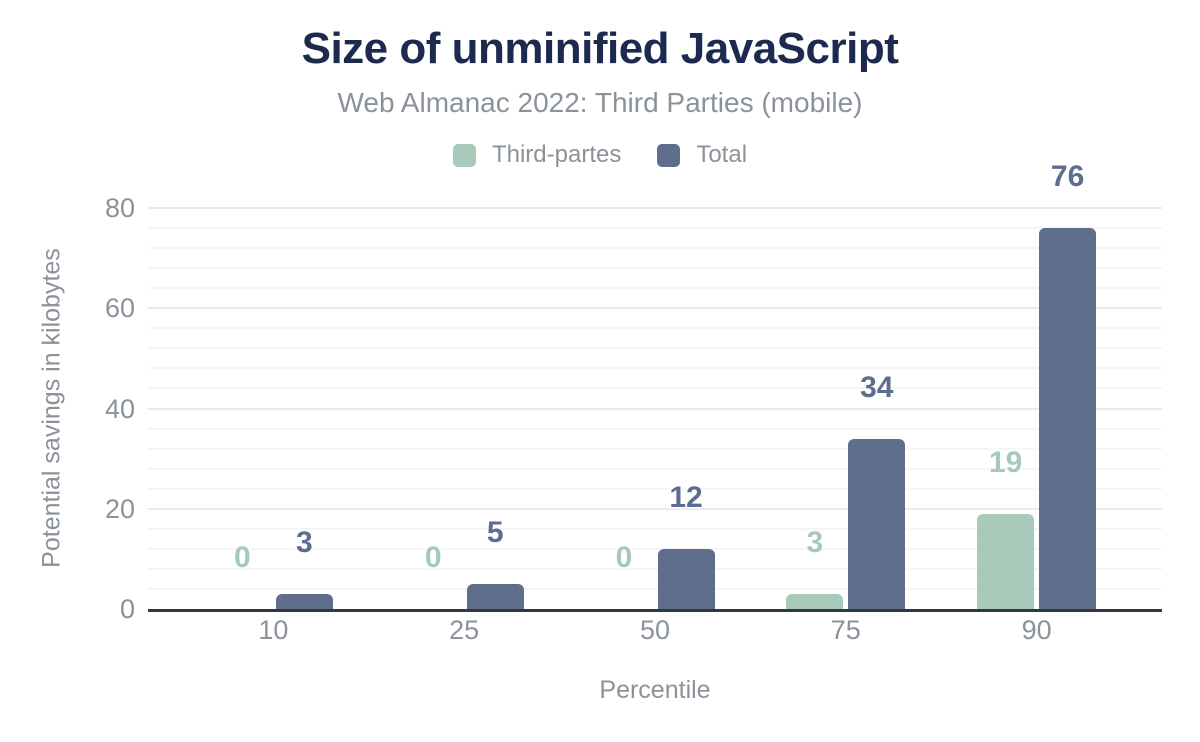 This screenshot has height=742, width=1200. What do you see at coordinates (119, 208) in the screenshot?
I see `y-tick-label-80: 80` at bounding box center [119, 208].